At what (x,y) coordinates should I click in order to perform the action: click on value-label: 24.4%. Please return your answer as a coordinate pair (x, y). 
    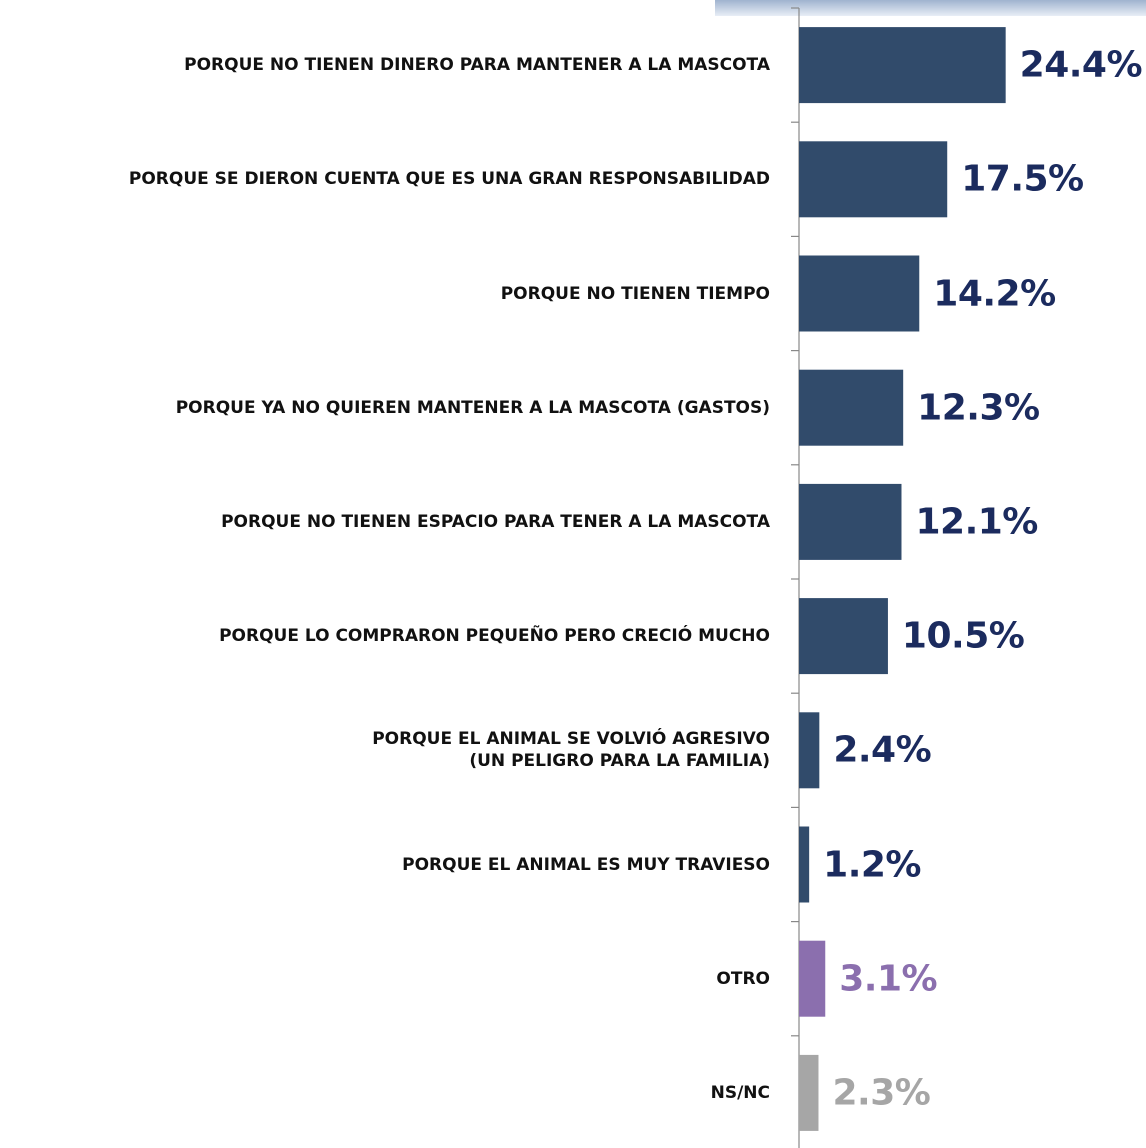
    Looking at the image, I should click on (1081, 65).